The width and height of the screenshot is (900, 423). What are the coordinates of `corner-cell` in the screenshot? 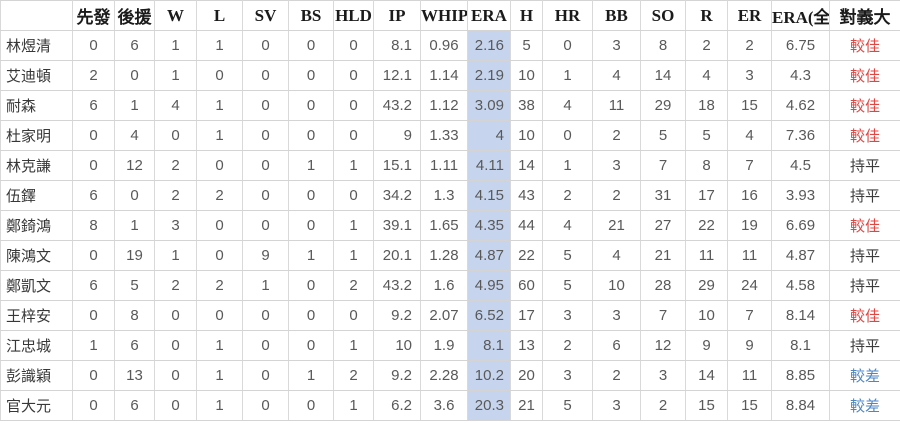 It's located at (36, 15).